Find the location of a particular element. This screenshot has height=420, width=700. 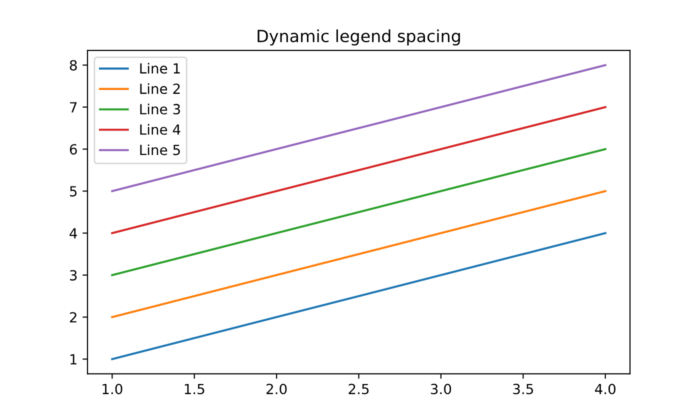

y-tick-label: 3 is located at coordinates (73, 275).